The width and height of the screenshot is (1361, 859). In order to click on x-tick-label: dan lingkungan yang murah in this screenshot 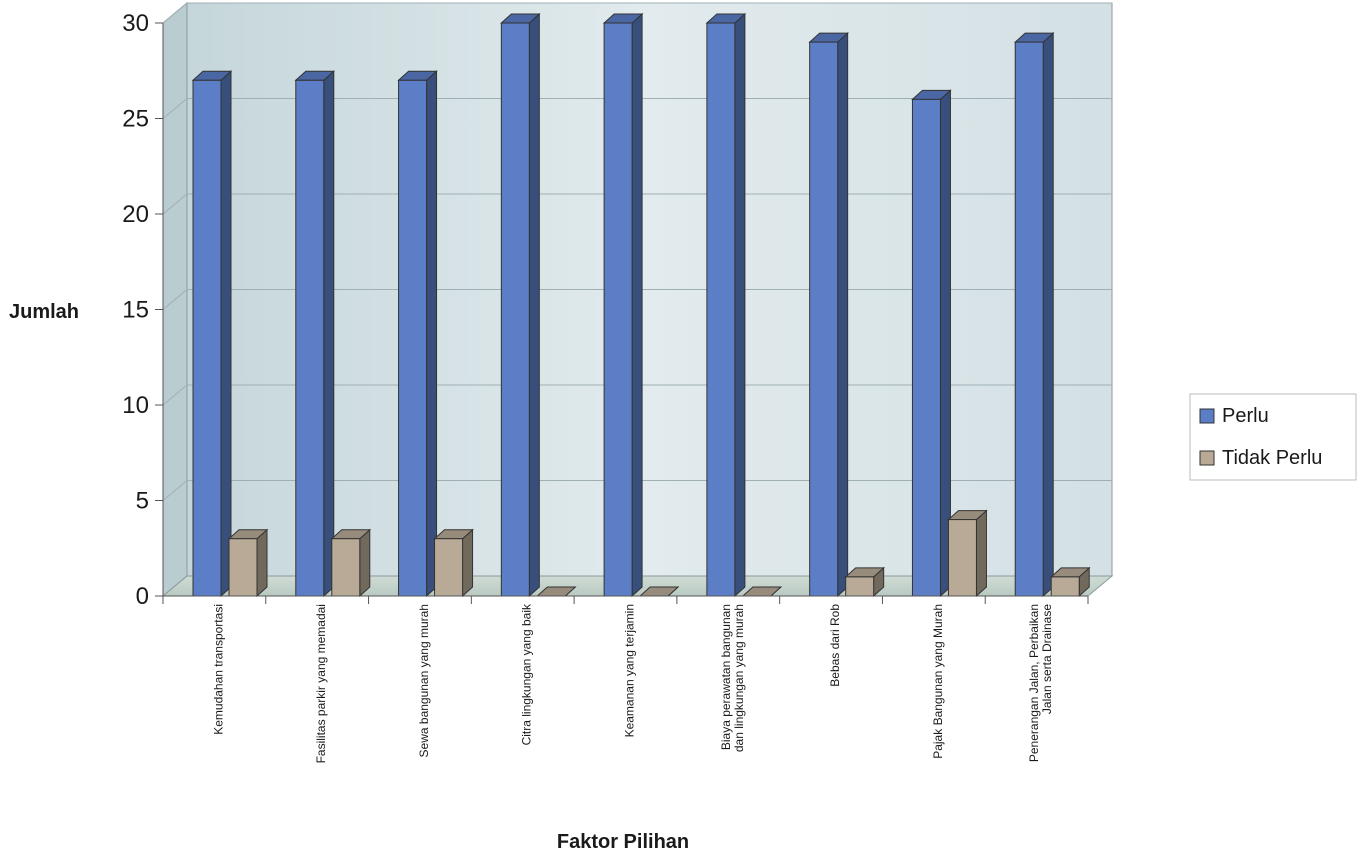, I will do `click(739, 678)`.